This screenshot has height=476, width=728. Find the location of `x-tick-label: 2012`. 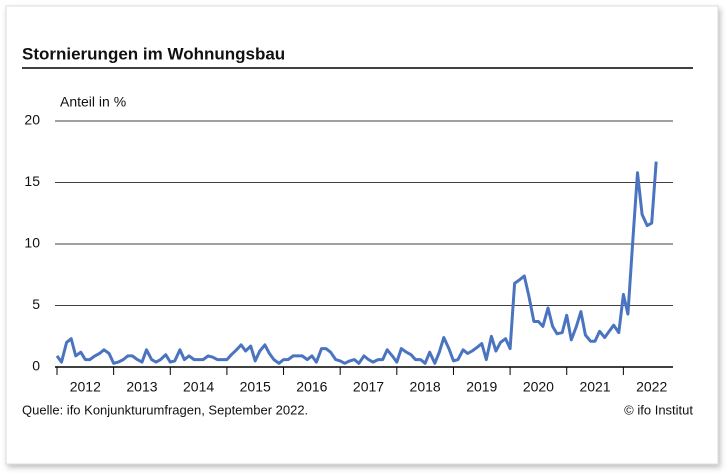

x-tick-label: 2012 is located at coordinates (85, 387).